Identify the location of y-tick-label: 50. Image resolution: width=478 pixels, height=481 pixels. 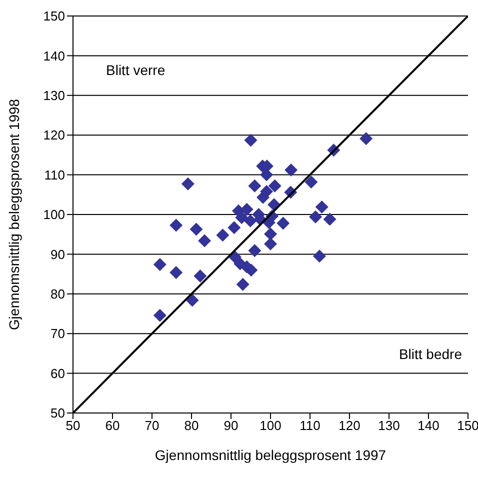
(57, 413).